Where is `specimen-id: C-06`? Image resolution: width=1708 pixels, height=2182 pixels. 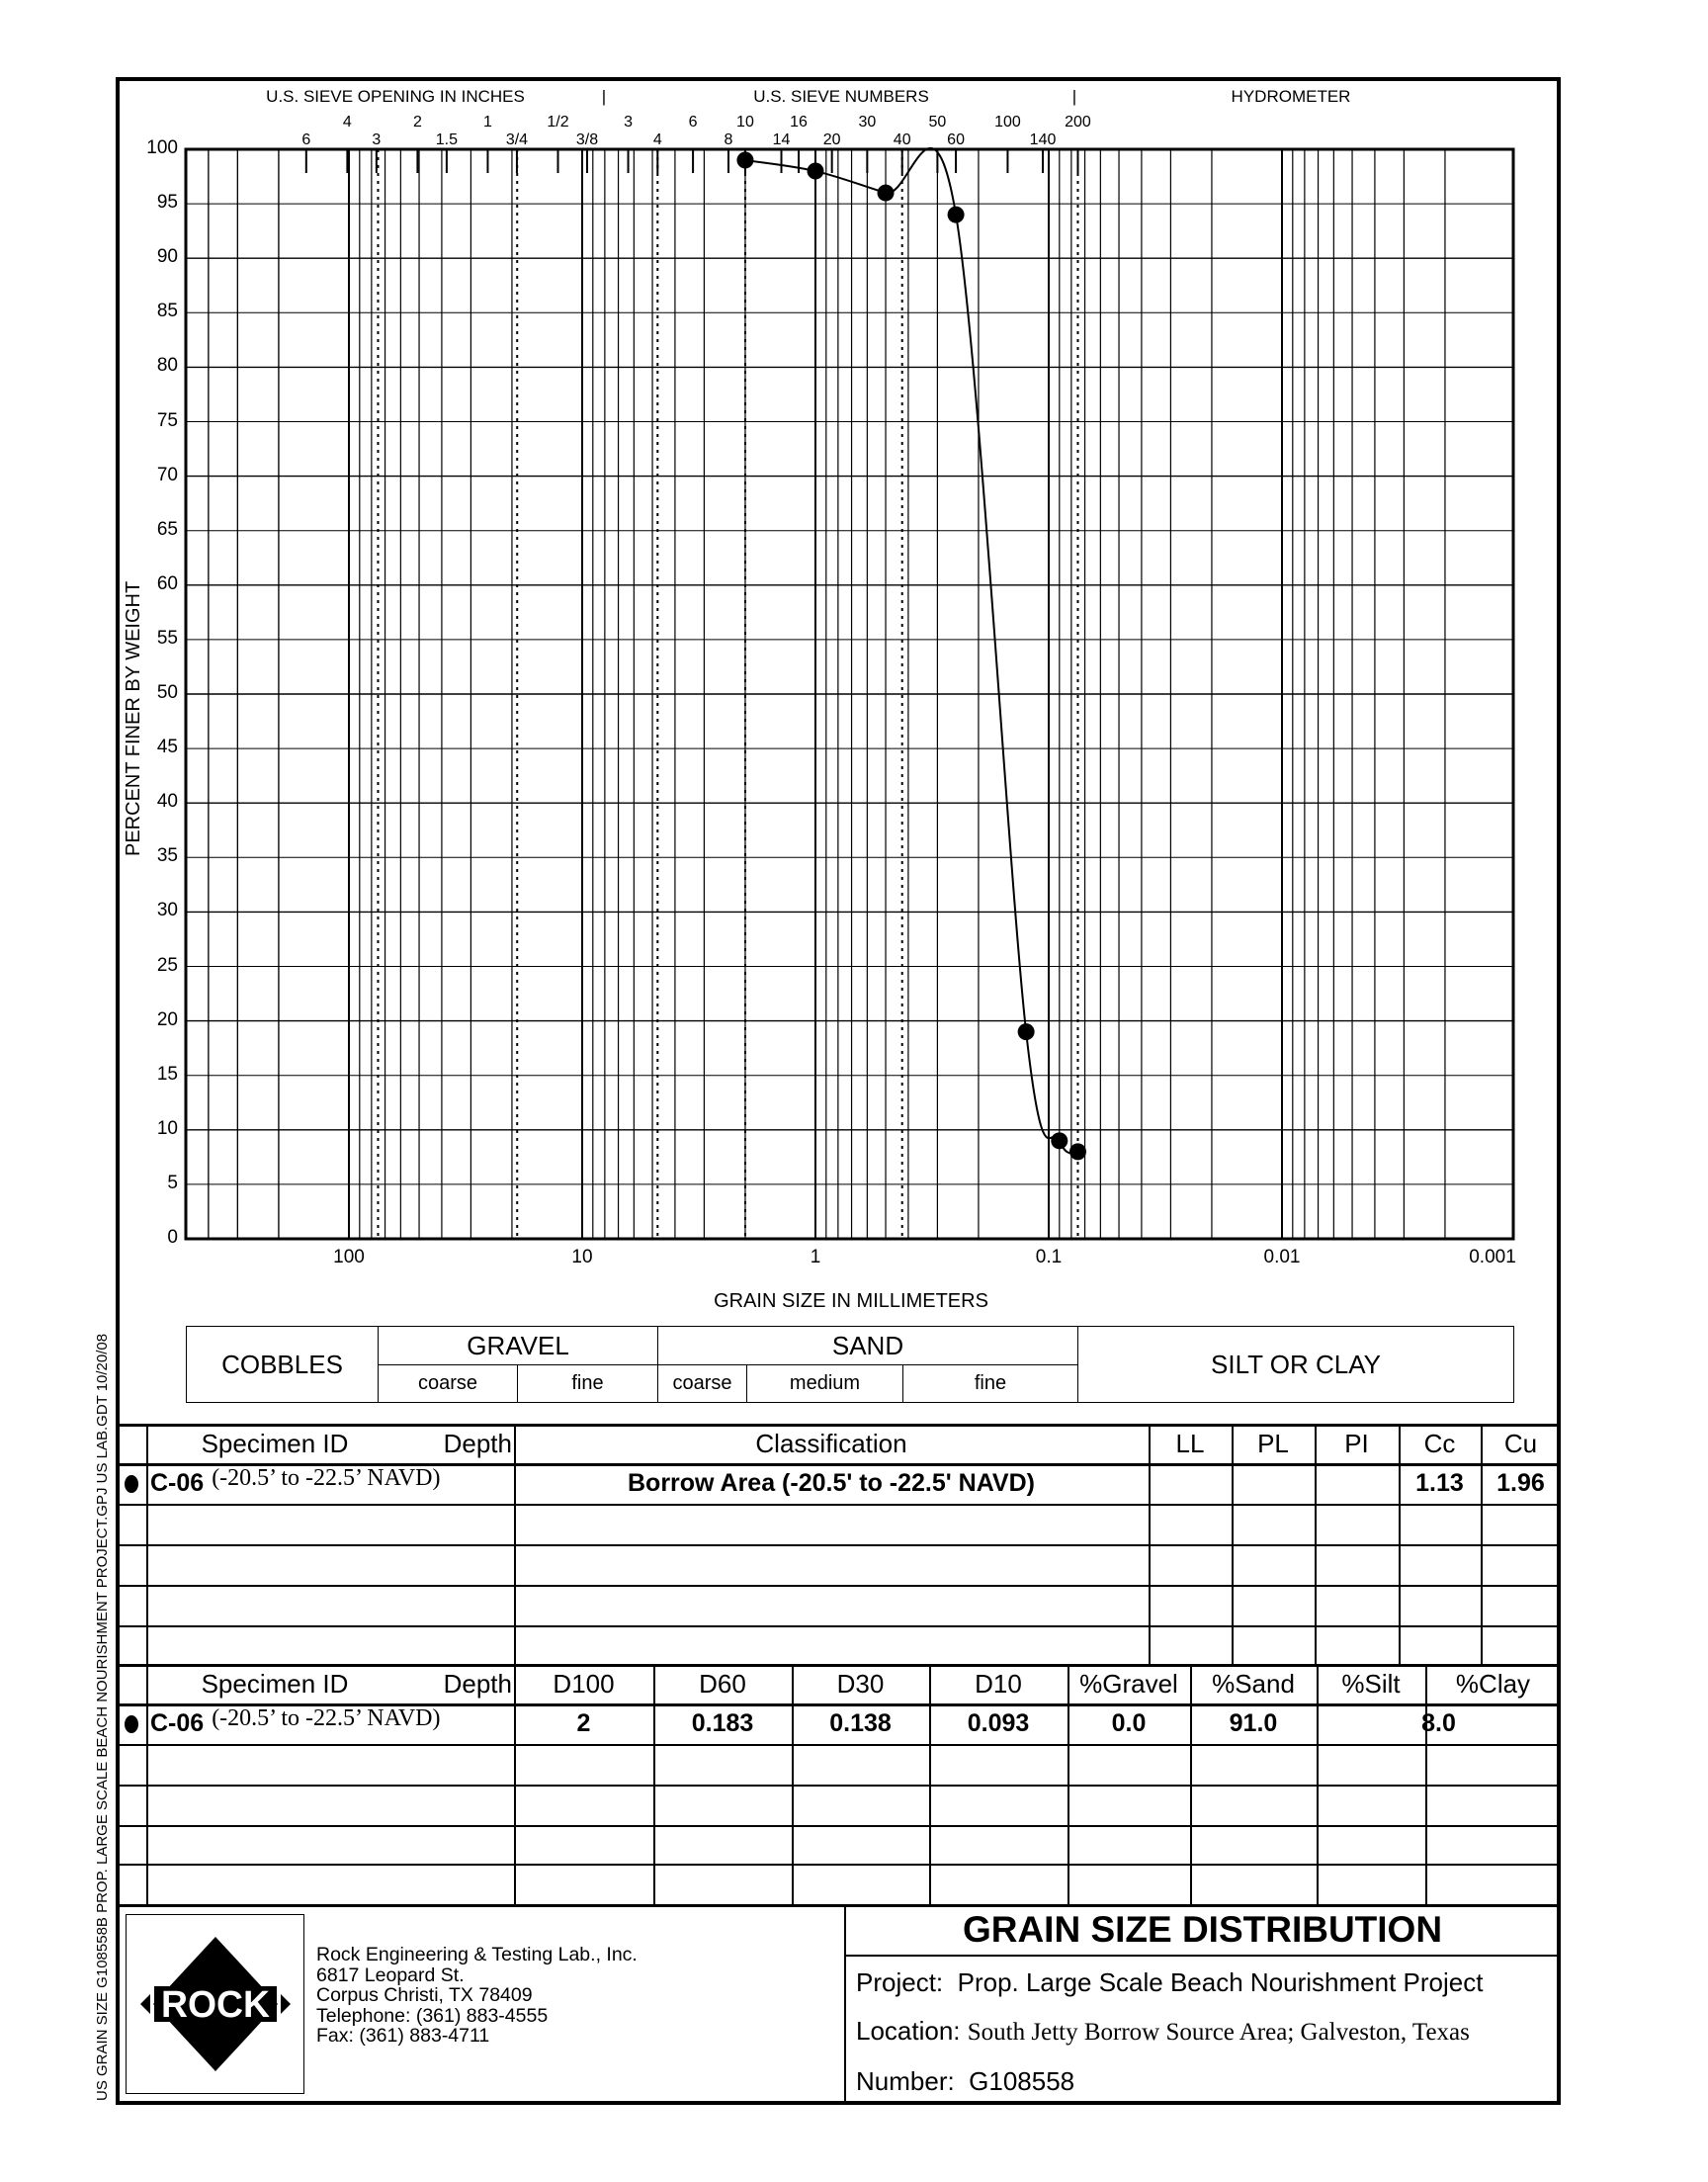
specimen-id: C-06 is located at coordinates (177, 1723).